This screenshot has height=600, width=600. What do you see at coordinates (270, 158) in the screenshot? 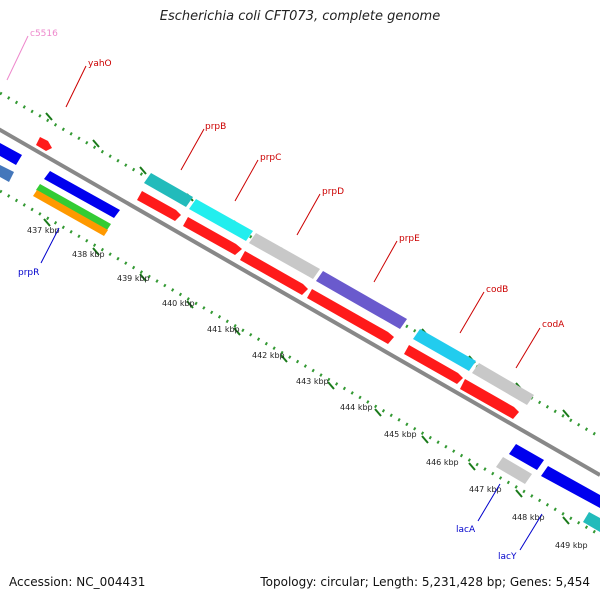
I see `label-prpC: prpC` at bounding box center [270, 158].